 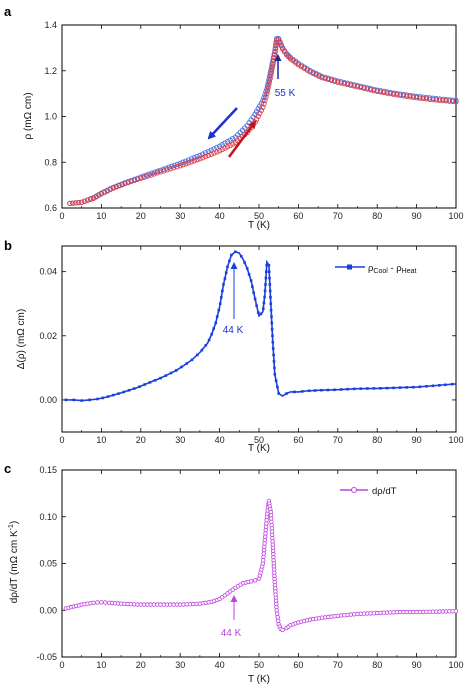 I want to click on x-tick-label: 30, so click(x=180, y=665).